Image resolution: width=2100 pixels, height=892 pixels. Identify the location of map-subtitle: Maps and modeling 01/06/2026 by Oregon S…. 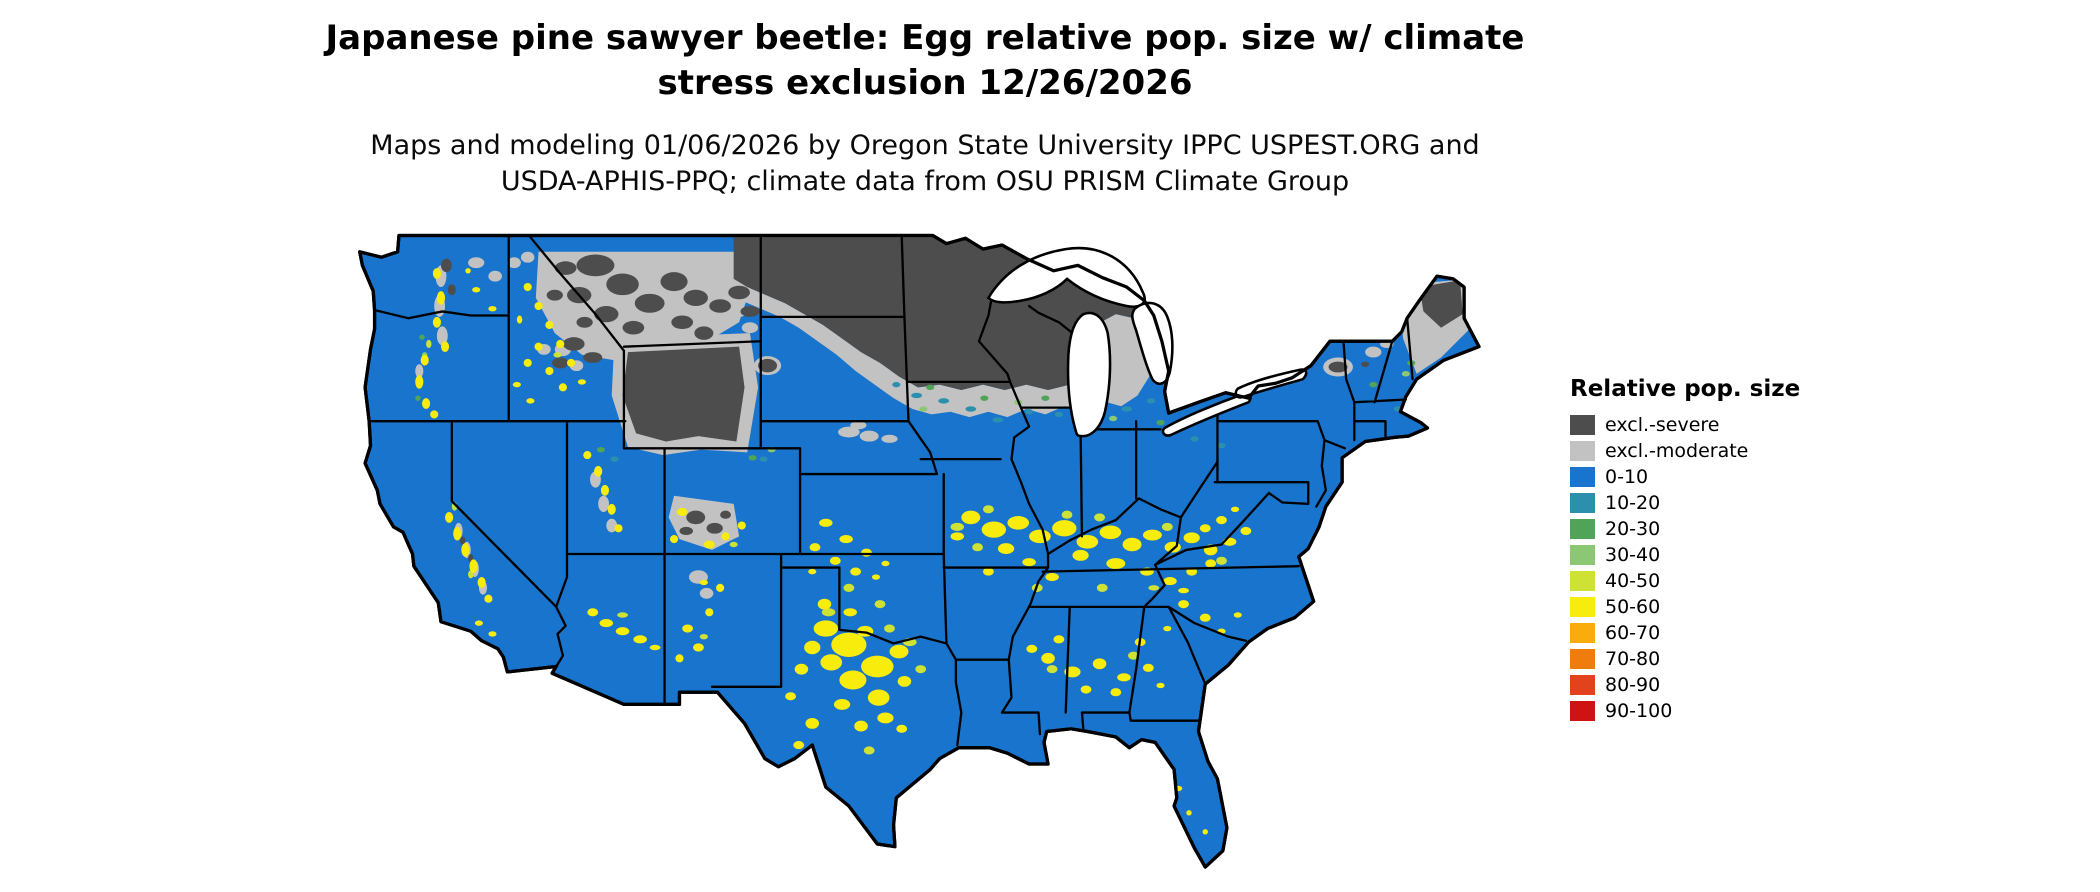
(925, 164).